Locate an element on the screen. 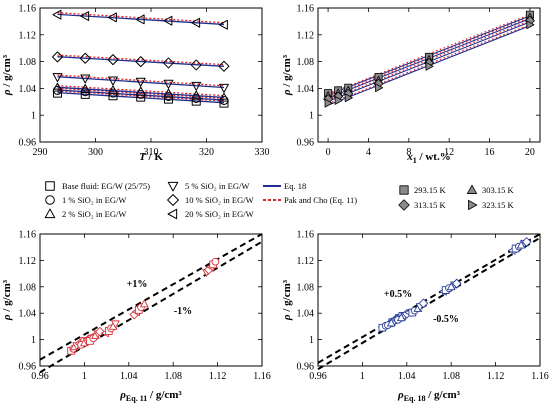 The height and width of the screenshot is (413, 550). x-tick-label: 290 is located at coordinates (40, 152).